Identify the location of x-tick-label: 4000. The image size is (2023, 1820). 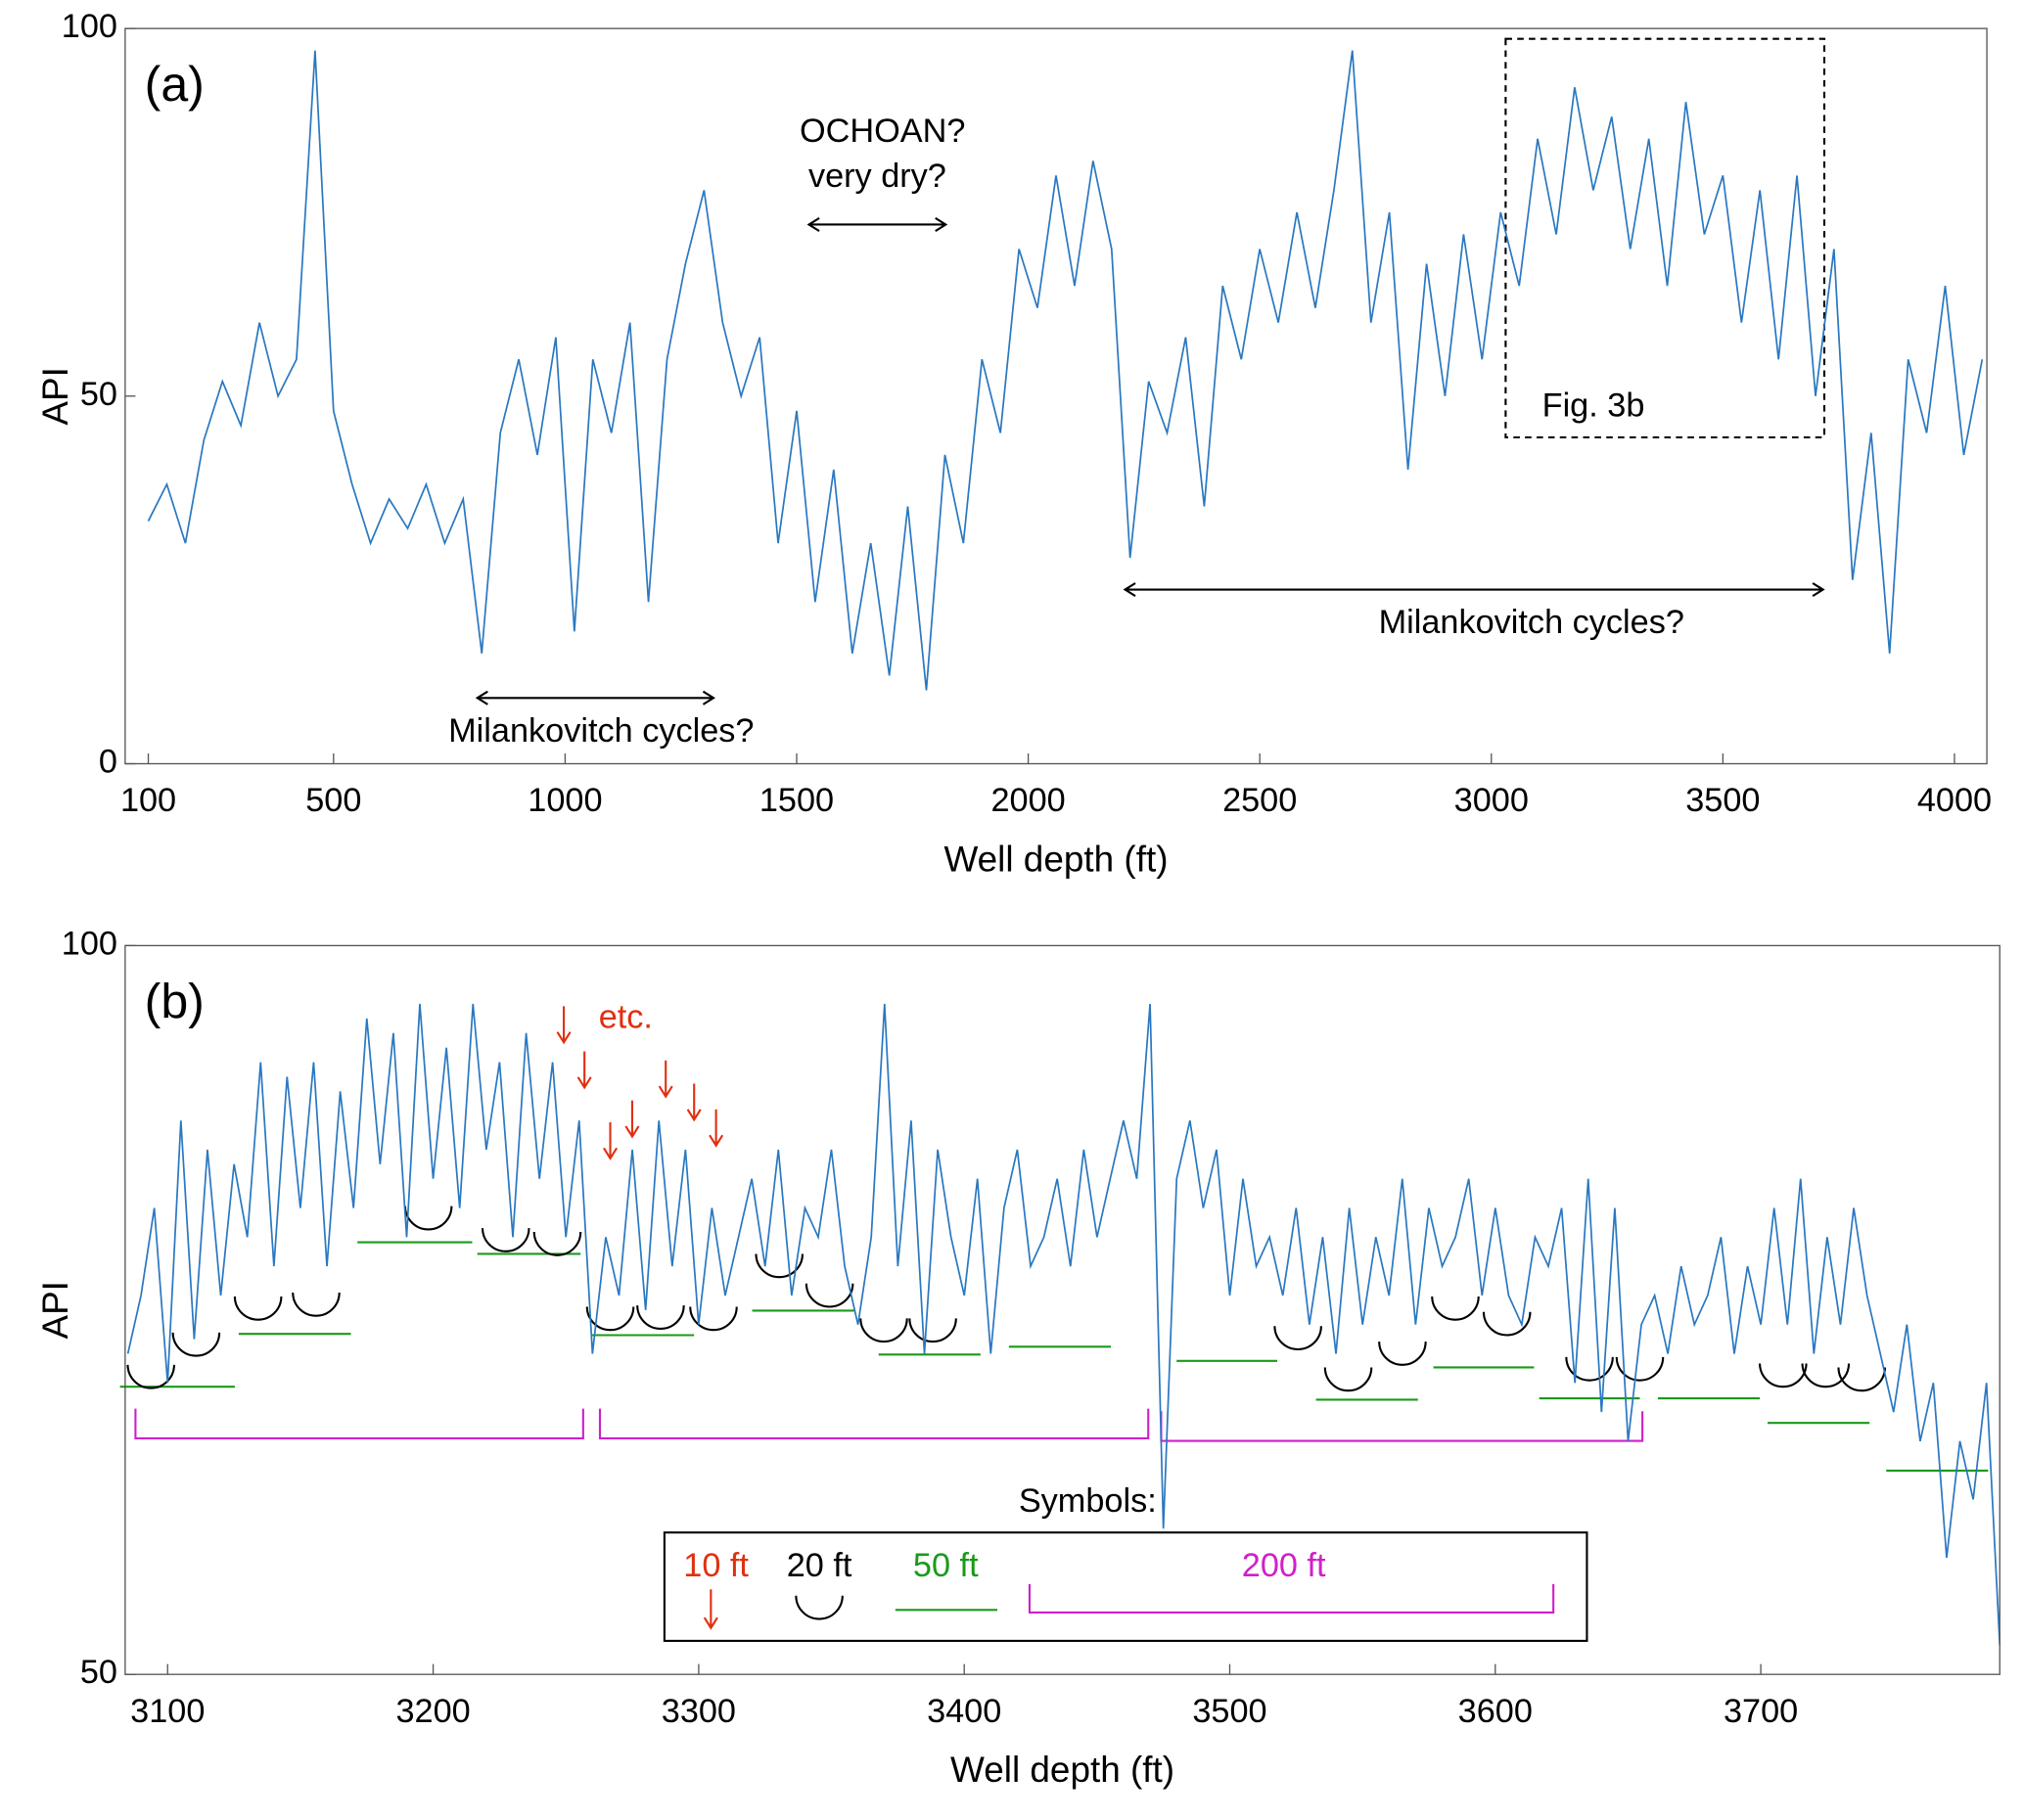
(1954, 800).